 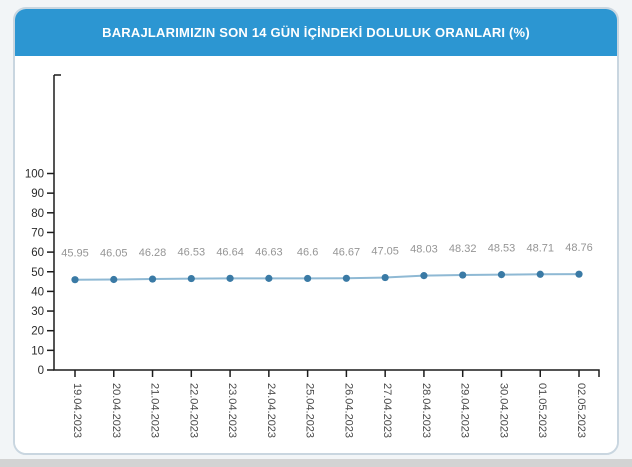 What do you see at coordinates (37, 233) in the screenshot?
I see `svg-text: 70` at bounding box center [37, 233].